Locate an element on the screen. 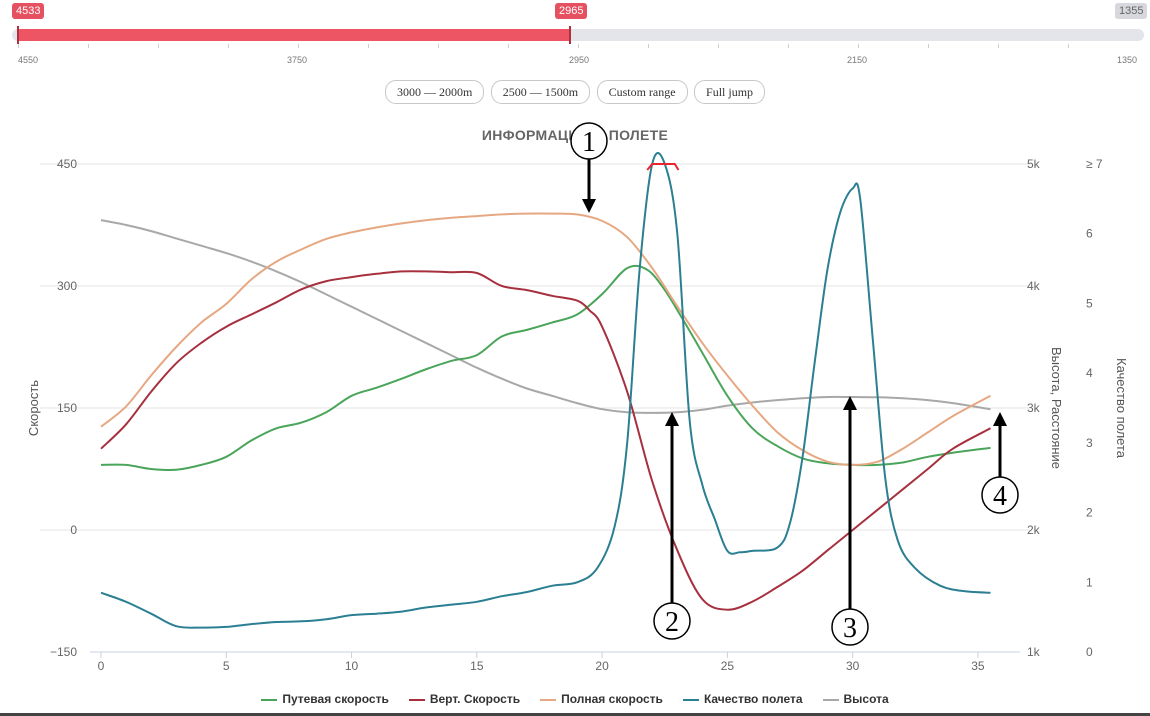  range-2500-1500-button: 2500 — 1500m is located at coordinates (540, 92).